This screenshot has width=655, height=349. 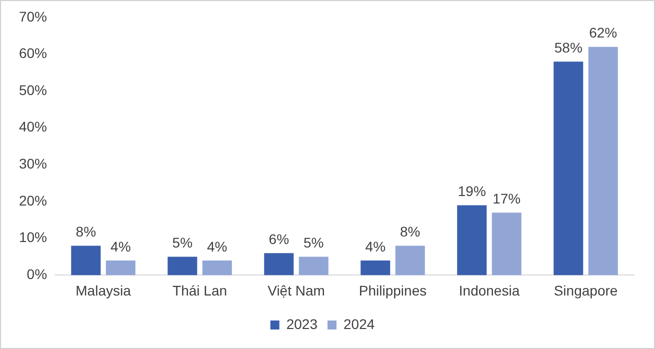 I want to click on data-label: 17%, so click(x=506, y=198).